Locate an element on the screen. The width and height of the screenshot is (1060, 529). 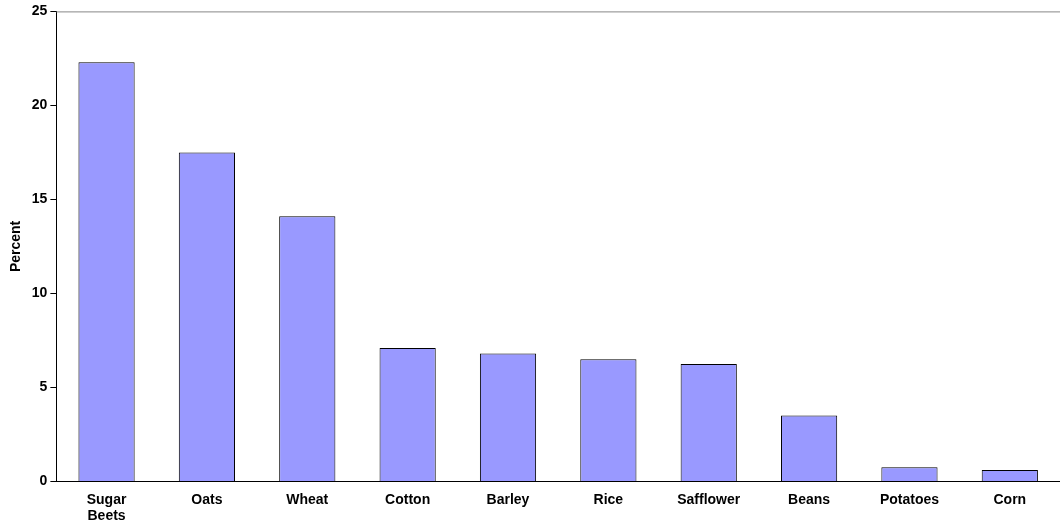
x-tick-label: Oats is located at coordinates (207, 498).